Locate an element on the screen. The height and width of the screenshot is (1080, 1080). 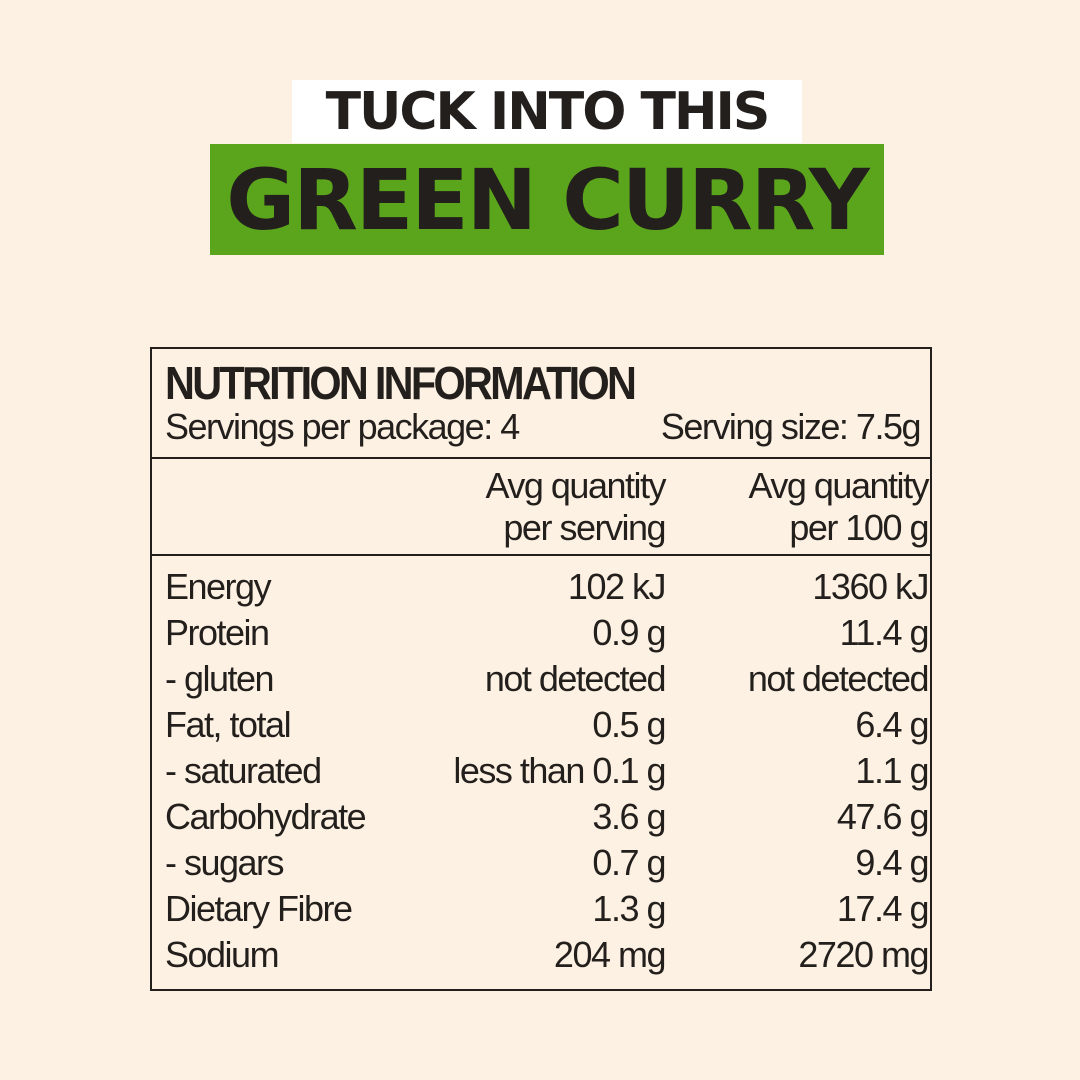
per-100g-value: 9.4 g is located at coordinates (892, 862).